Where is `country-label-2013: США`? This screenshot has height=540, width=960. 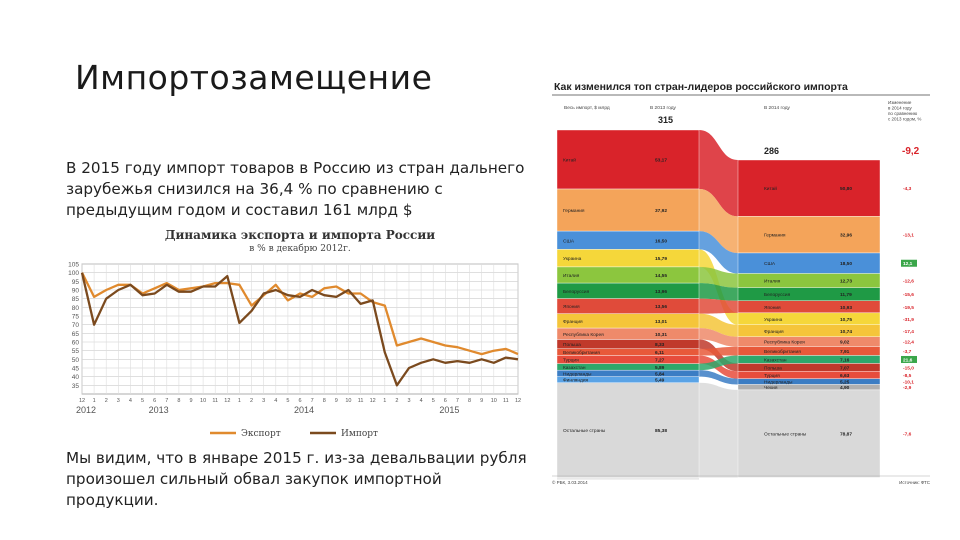
country-label-2013: США is located at coordinates (569, 241).